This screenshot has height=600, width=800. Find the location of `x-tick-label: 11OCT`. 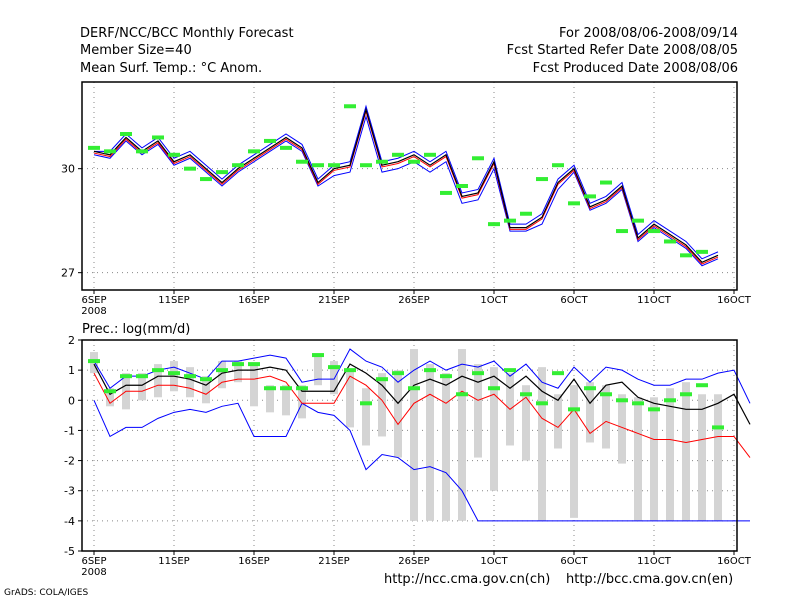

x-tick-label: 11OCT is located at coordinates (654, 300).